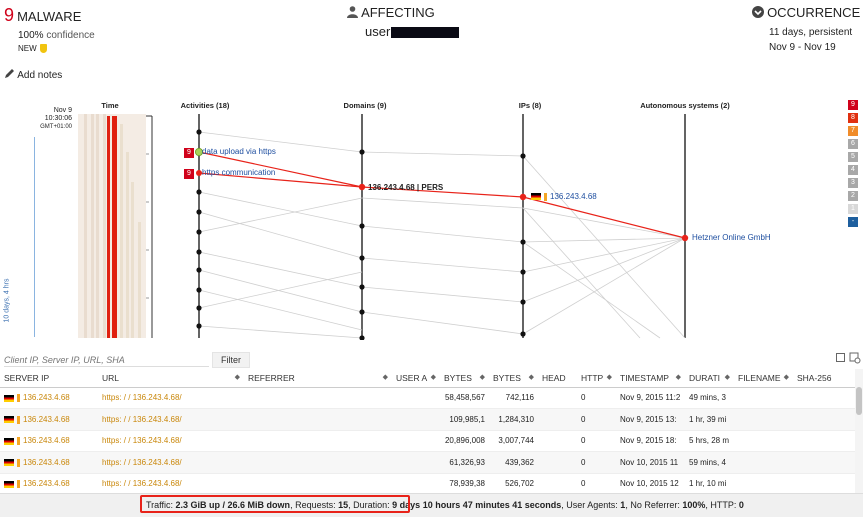 Image resolution: width=863 pixels, height=517 pixels. I want to click on activity-label: data upload via https, so click(239, 151).